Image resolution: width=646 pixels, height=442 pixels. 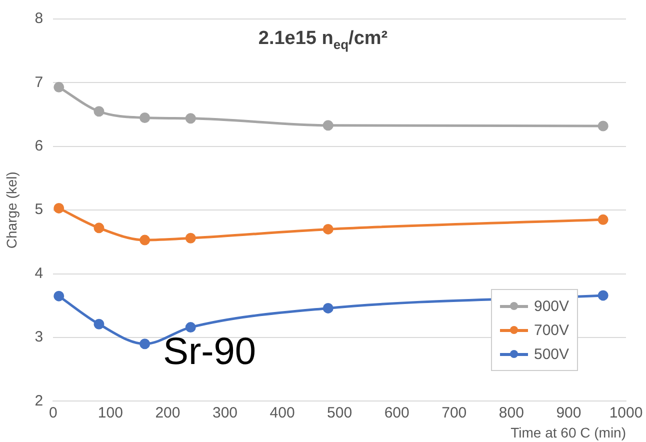 I want to click on x-tick-label: 1000, so click(x=626, y=413).